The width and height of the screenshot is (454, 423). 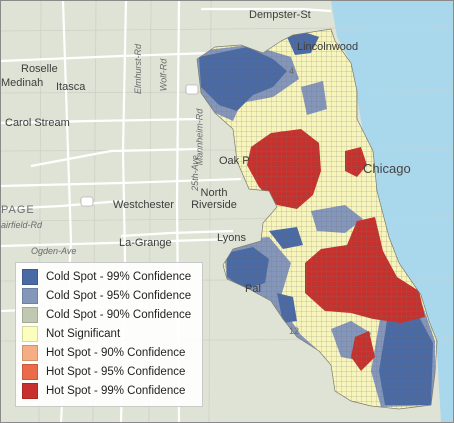 What do you see at coordinates (18, 210) in the screenshot?
I see `label-page: PAGE` at bounding box center [18, 210].